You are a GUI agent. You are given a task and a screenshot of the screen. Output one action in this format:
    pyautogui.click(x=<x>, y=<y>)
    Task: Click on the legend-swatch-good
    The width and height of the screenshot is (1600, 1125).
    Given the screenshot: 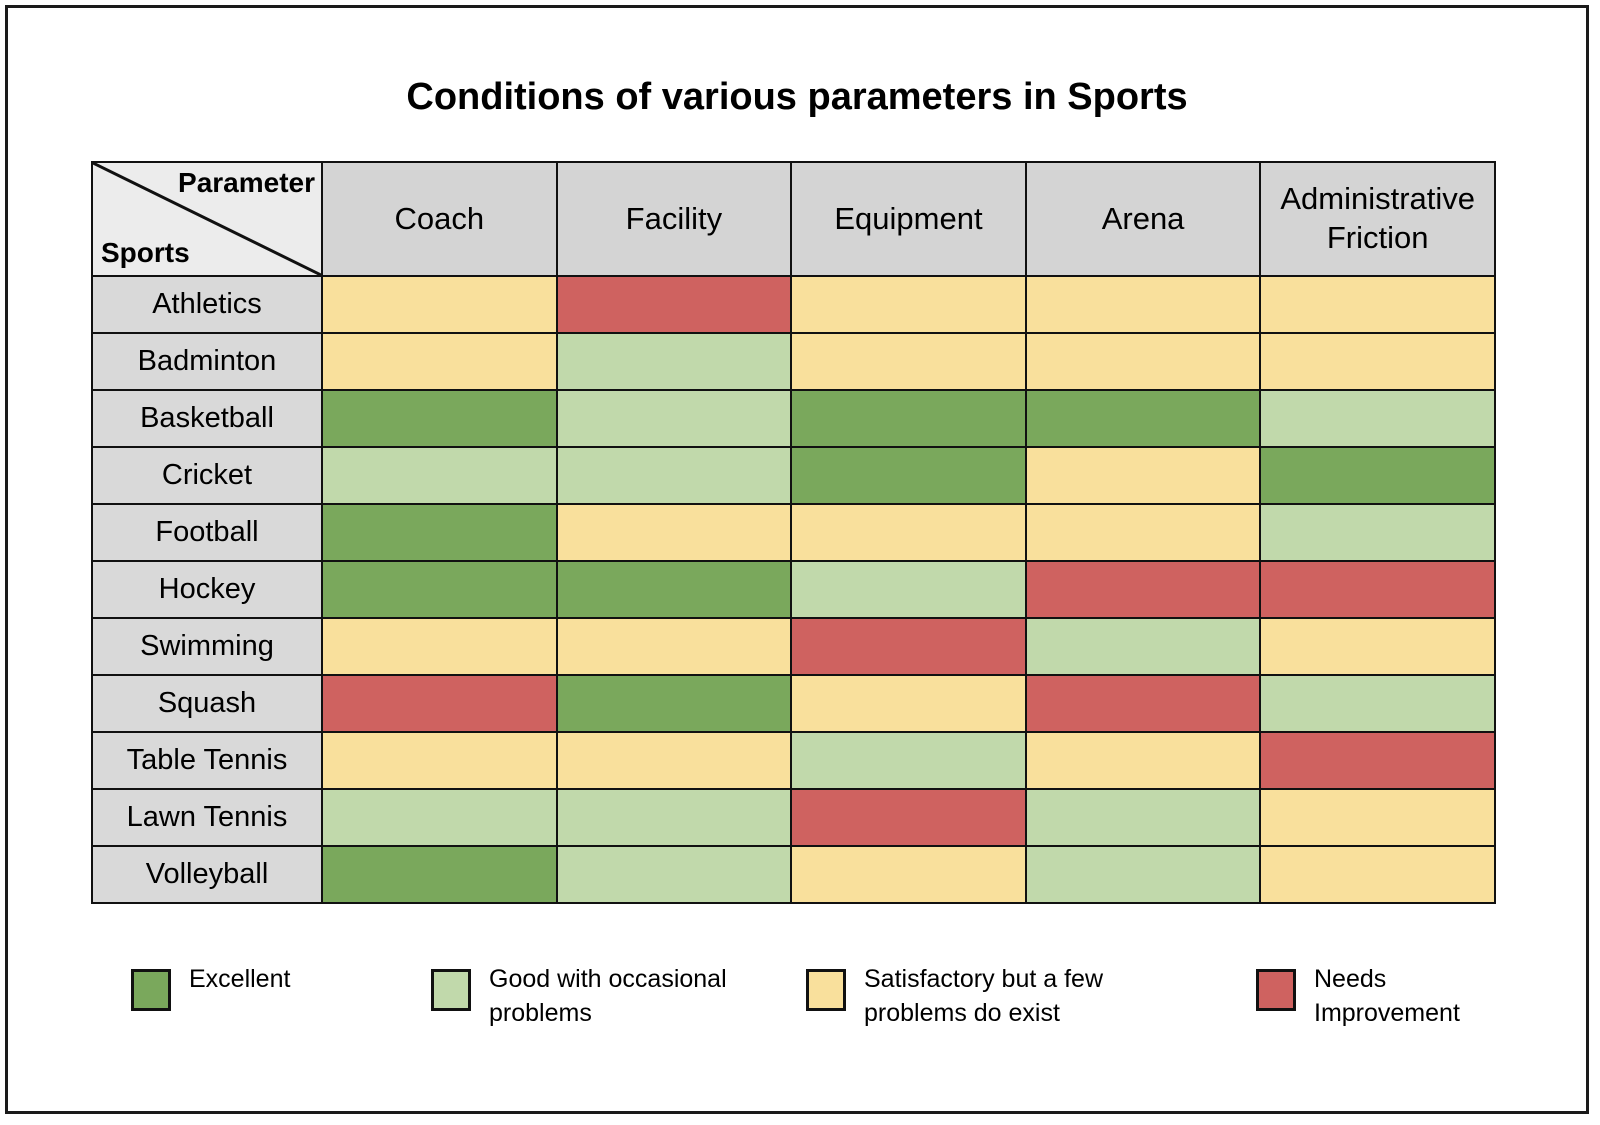 What is the action you would take?
    pyautogui.click(x=451, y=990)
    